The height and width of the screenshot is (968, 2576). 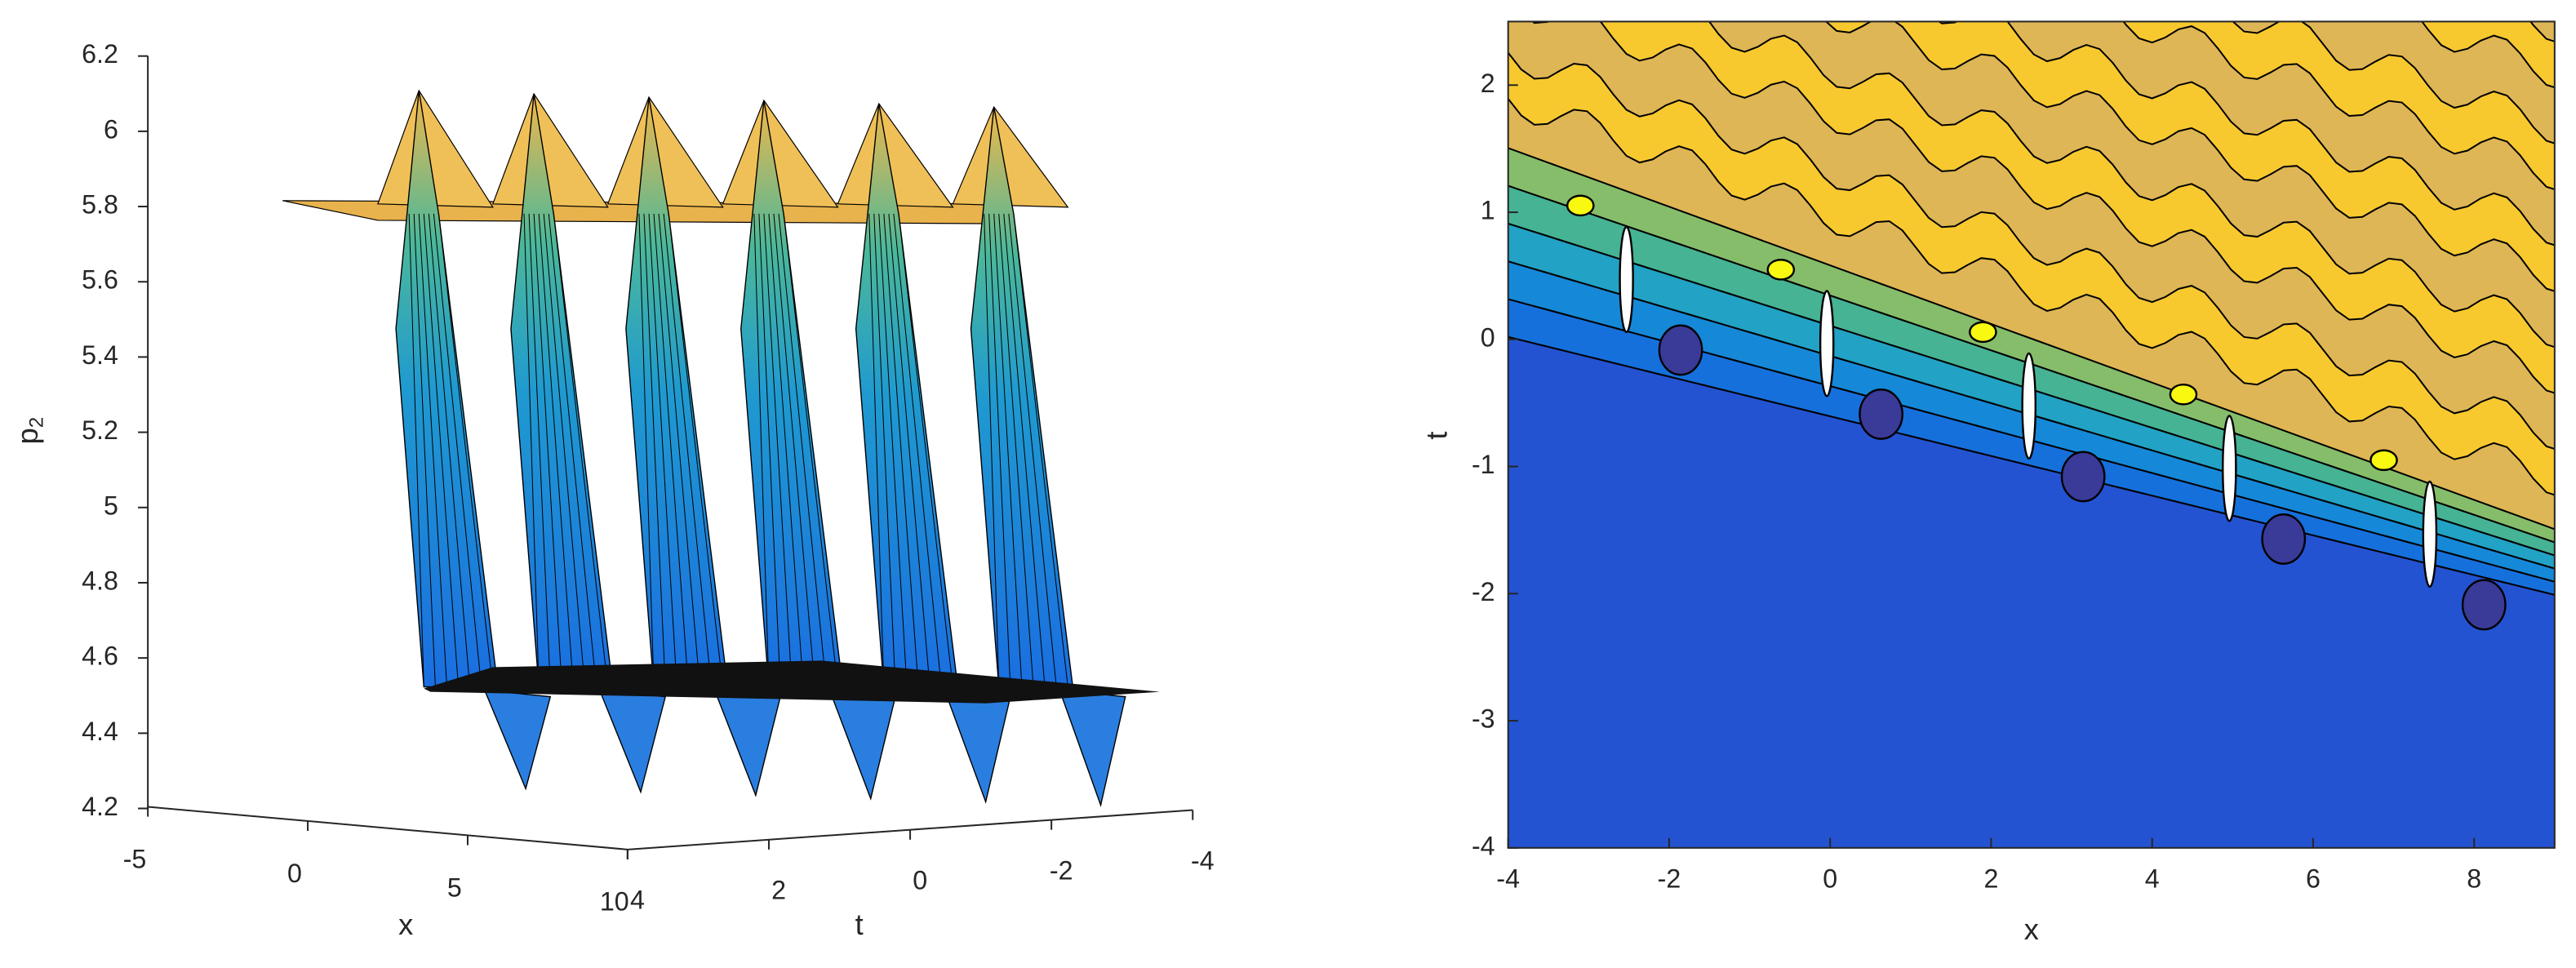 I want to click on x-tick-label: -5, so click(x=135, y=858).